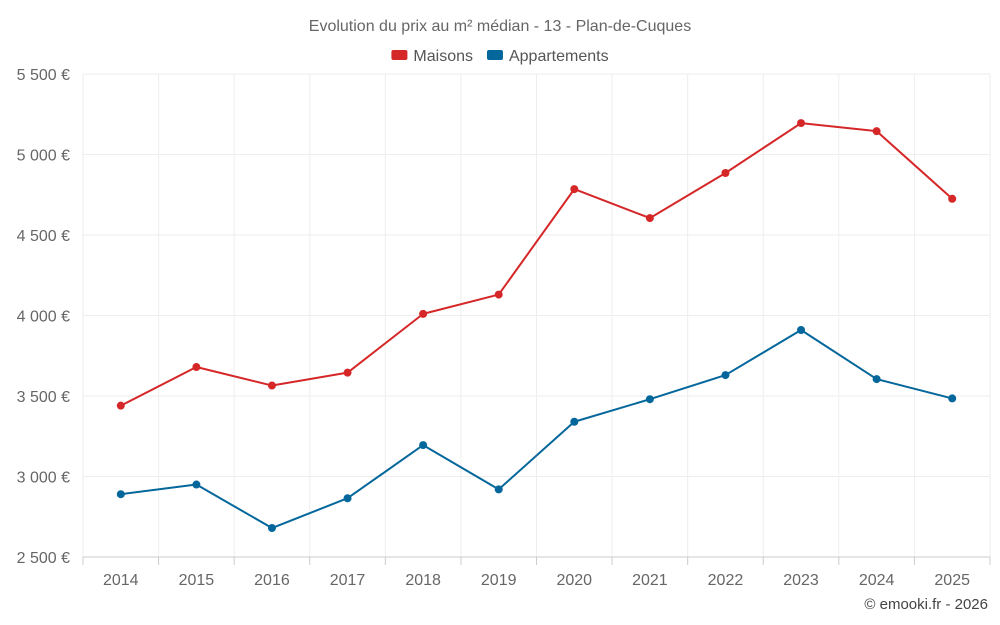 The width and height of the screenshot is (1000, 625). Describe the element at coordinates (494, 55) in the screenshot. I see `legend-swatch-appartements` at that location.